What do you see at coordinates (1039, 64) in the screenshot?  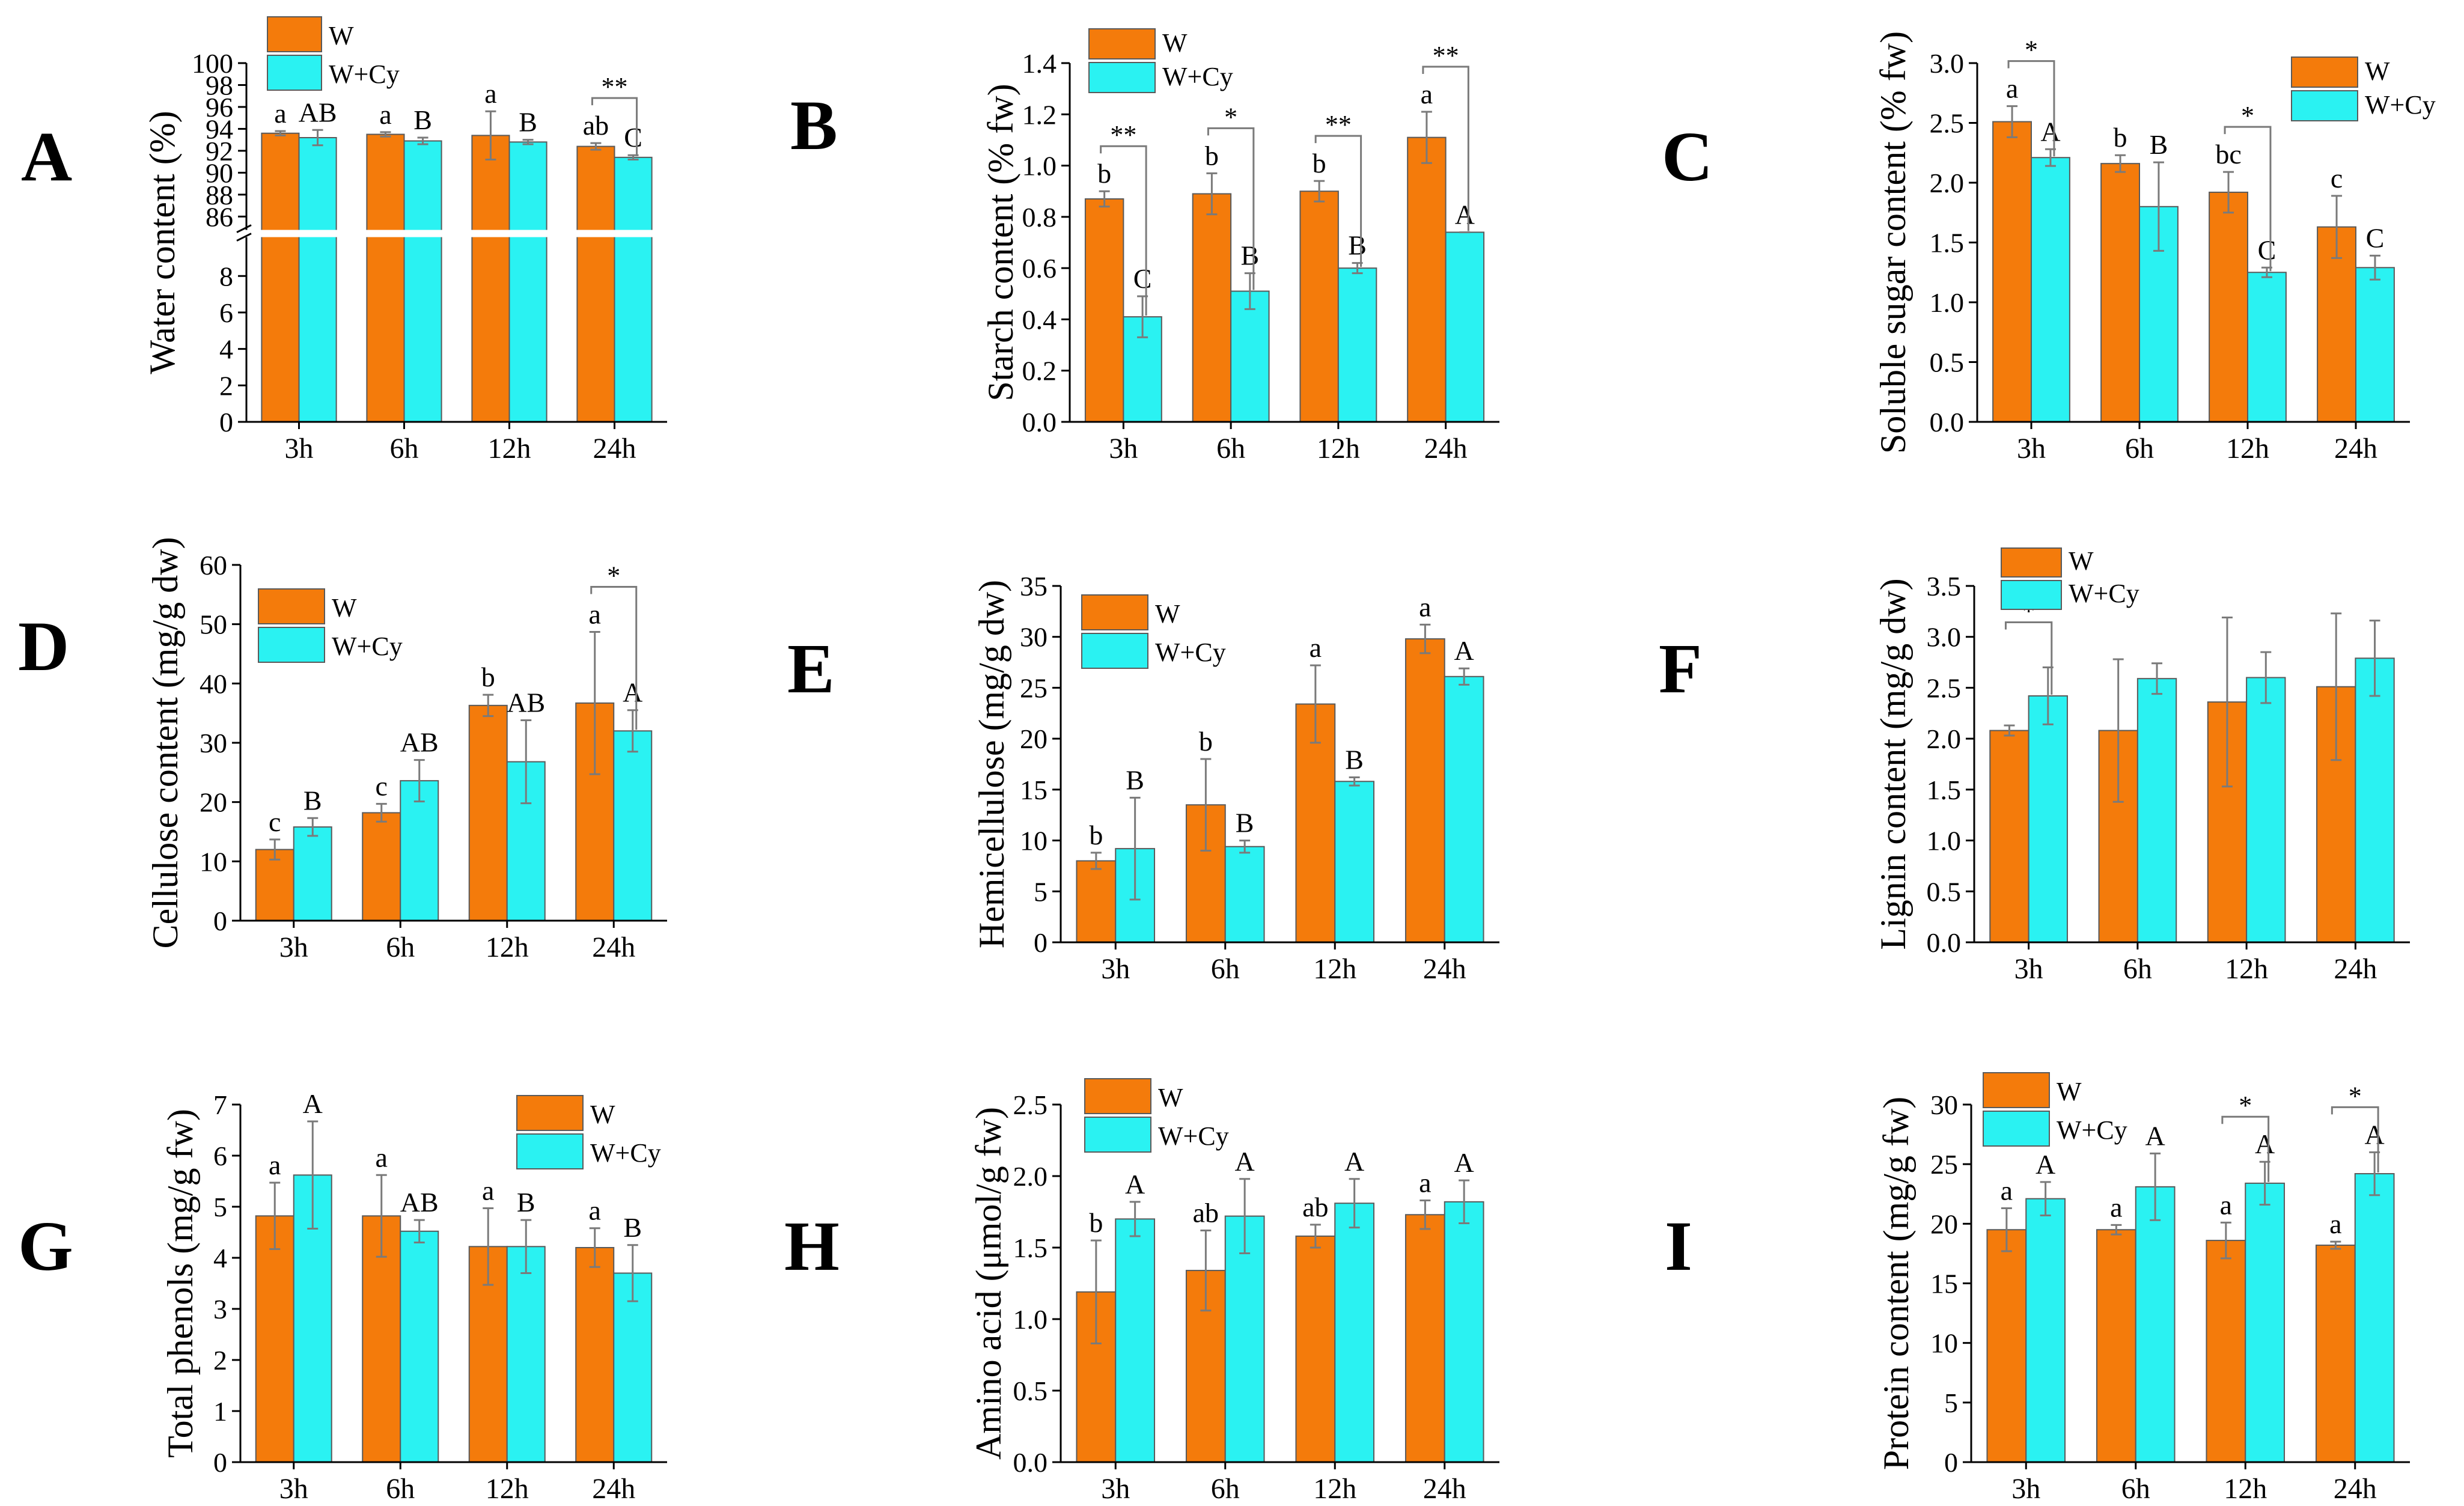 I see `y-tick-label: 1.4` at bounding box center [1039, 64].